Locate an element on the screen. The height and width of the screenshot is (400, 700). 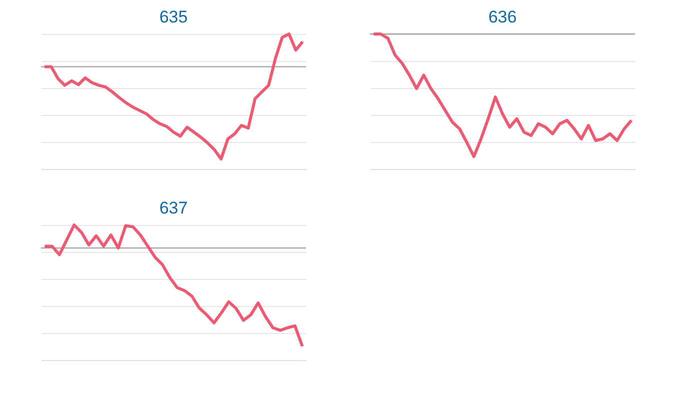
chart-title: 635 is located at coordinates (173, 17).